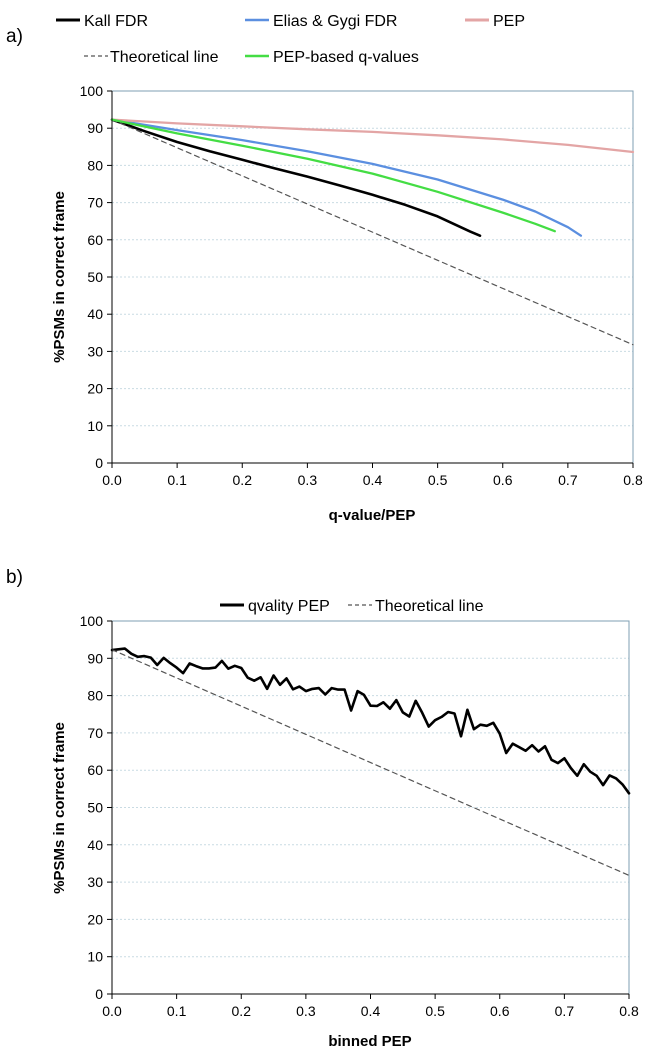 The height and width of the screenshot is (1051, 647). Describe the element at coordinates (509, 21) in the screenshot. I see `legend-label-pep: PEP` at that location.